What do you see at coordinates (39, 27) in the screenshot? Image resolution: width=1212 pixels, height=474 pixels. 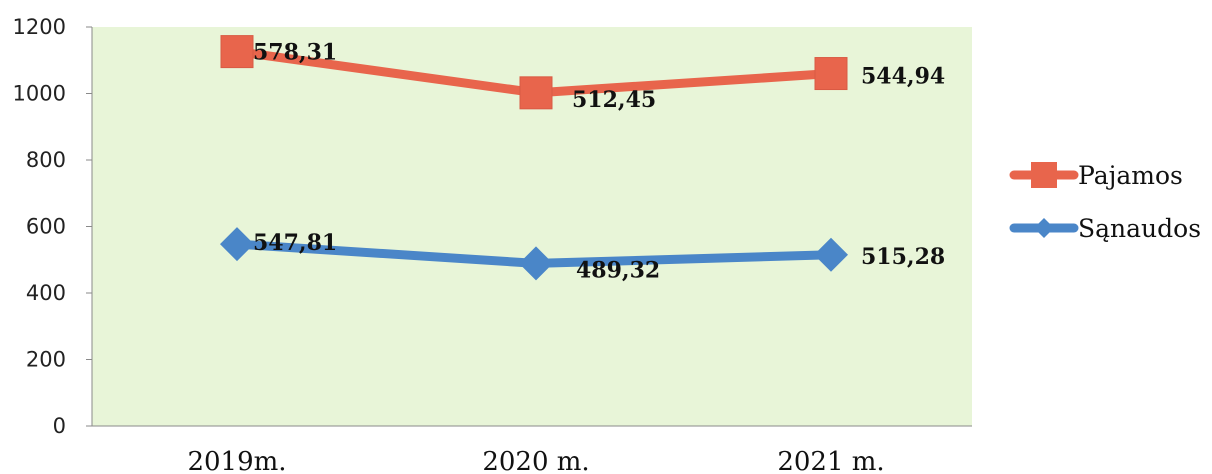 I see `y-tick-label: 1200` at bounding box center [39, 27].